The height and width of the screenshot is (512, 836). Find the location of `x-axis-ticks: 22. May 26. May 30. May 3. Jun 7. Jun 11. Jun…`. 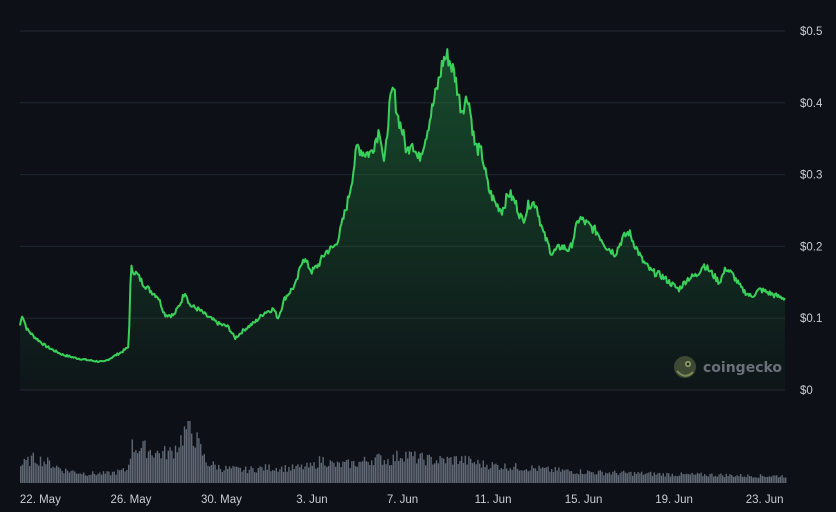

x-axis-ticks: 22. May 26. May 30. May 3. Jun 7. Jun 11. Jun… is located at coordinates (402, 500).